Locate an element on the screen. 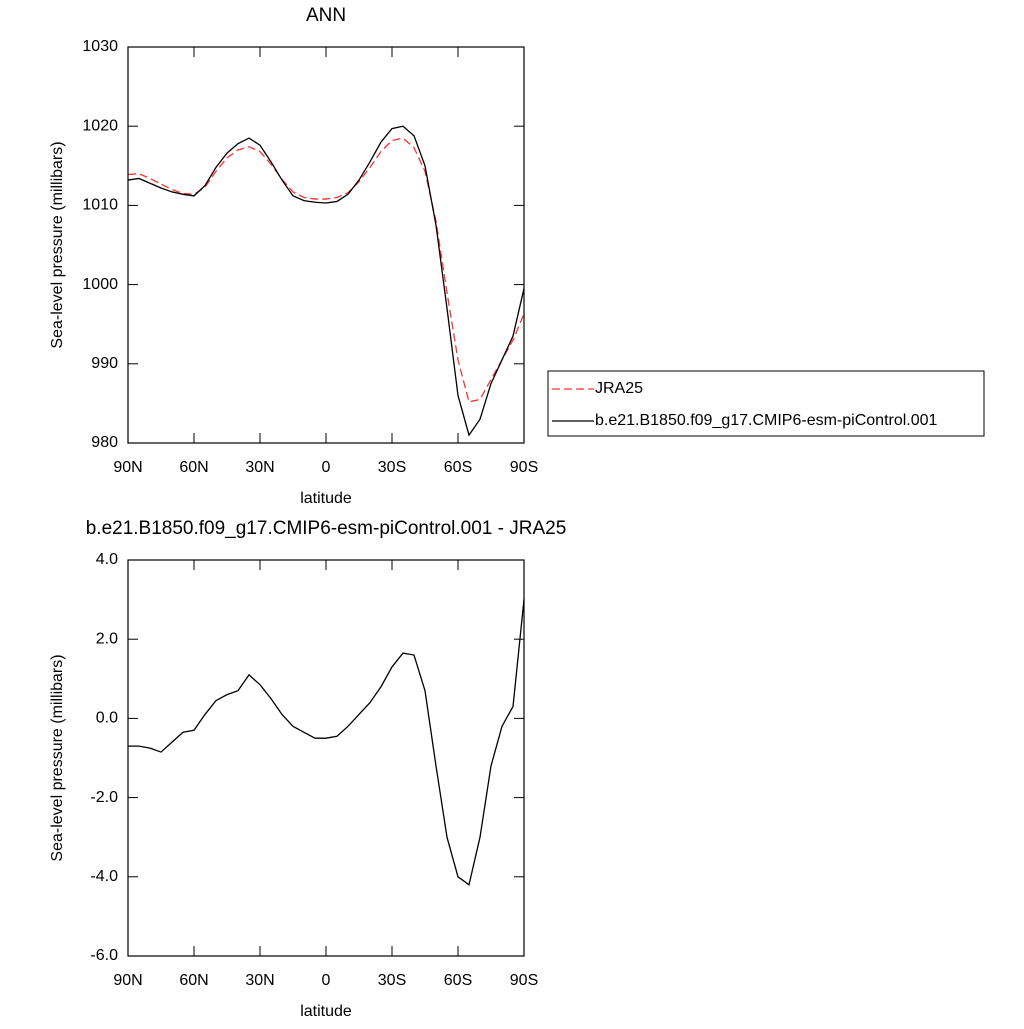 This screenshot has width=1024, height=1029. y-tick-label: 980 is located at coordinates (104, 442).